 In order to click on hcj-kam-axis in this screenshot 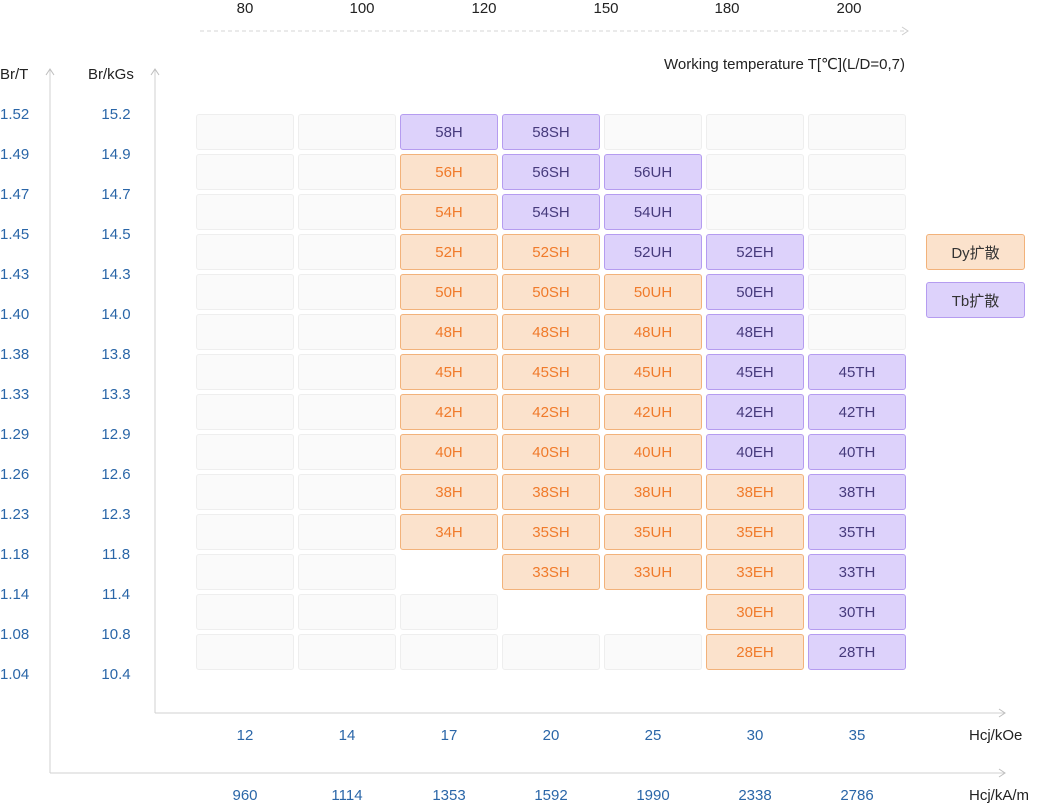, I will do `click(528, 773)`.